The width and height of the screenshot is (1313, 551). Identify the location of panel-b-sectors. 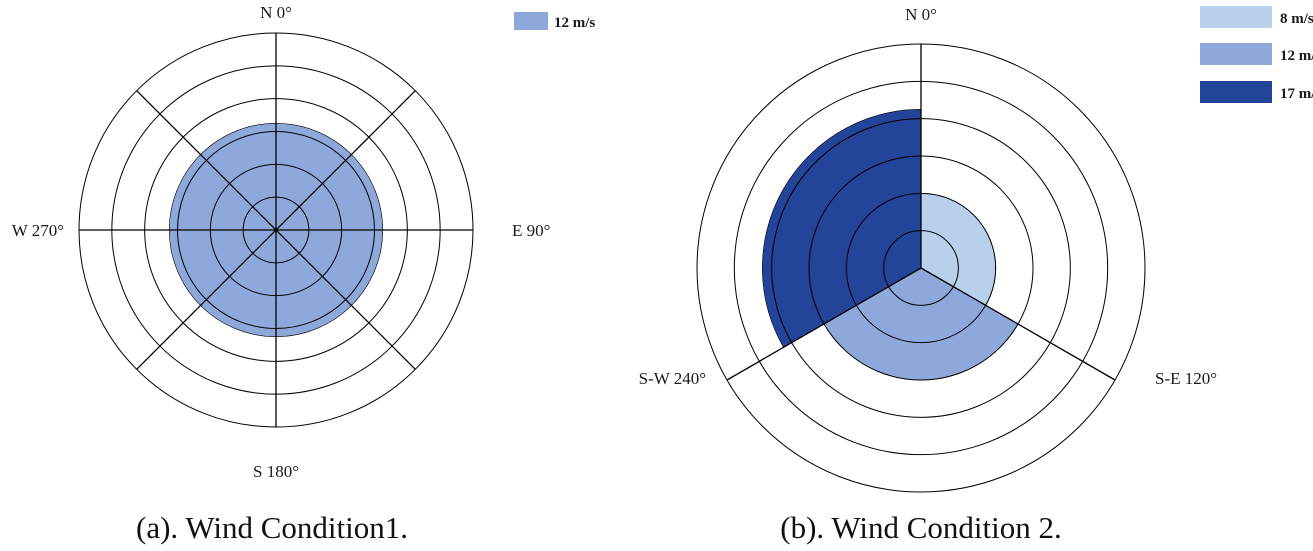
(890, 245).